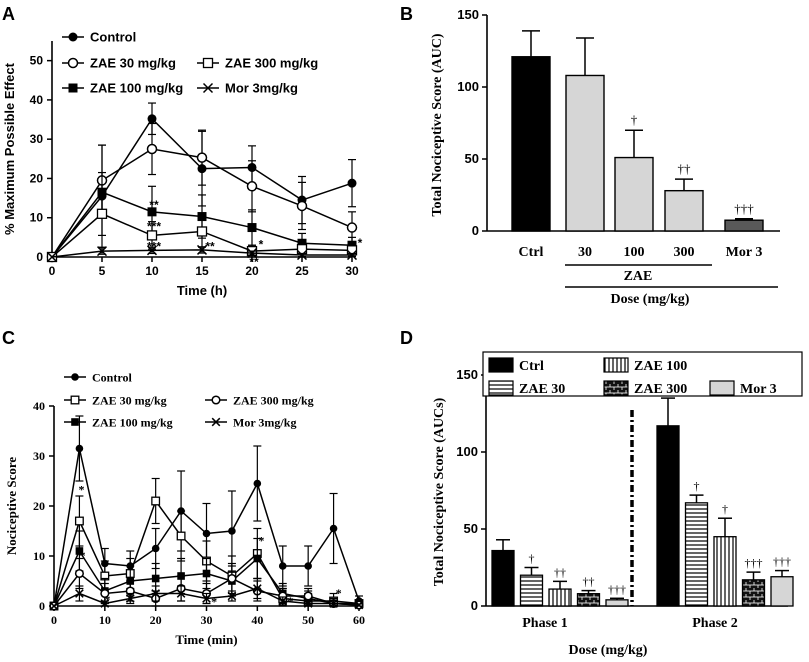 The width and height of the screenshot is (809, 662). I want to click on x-axis-label: Dose (mg/kg), so click(608, 650).